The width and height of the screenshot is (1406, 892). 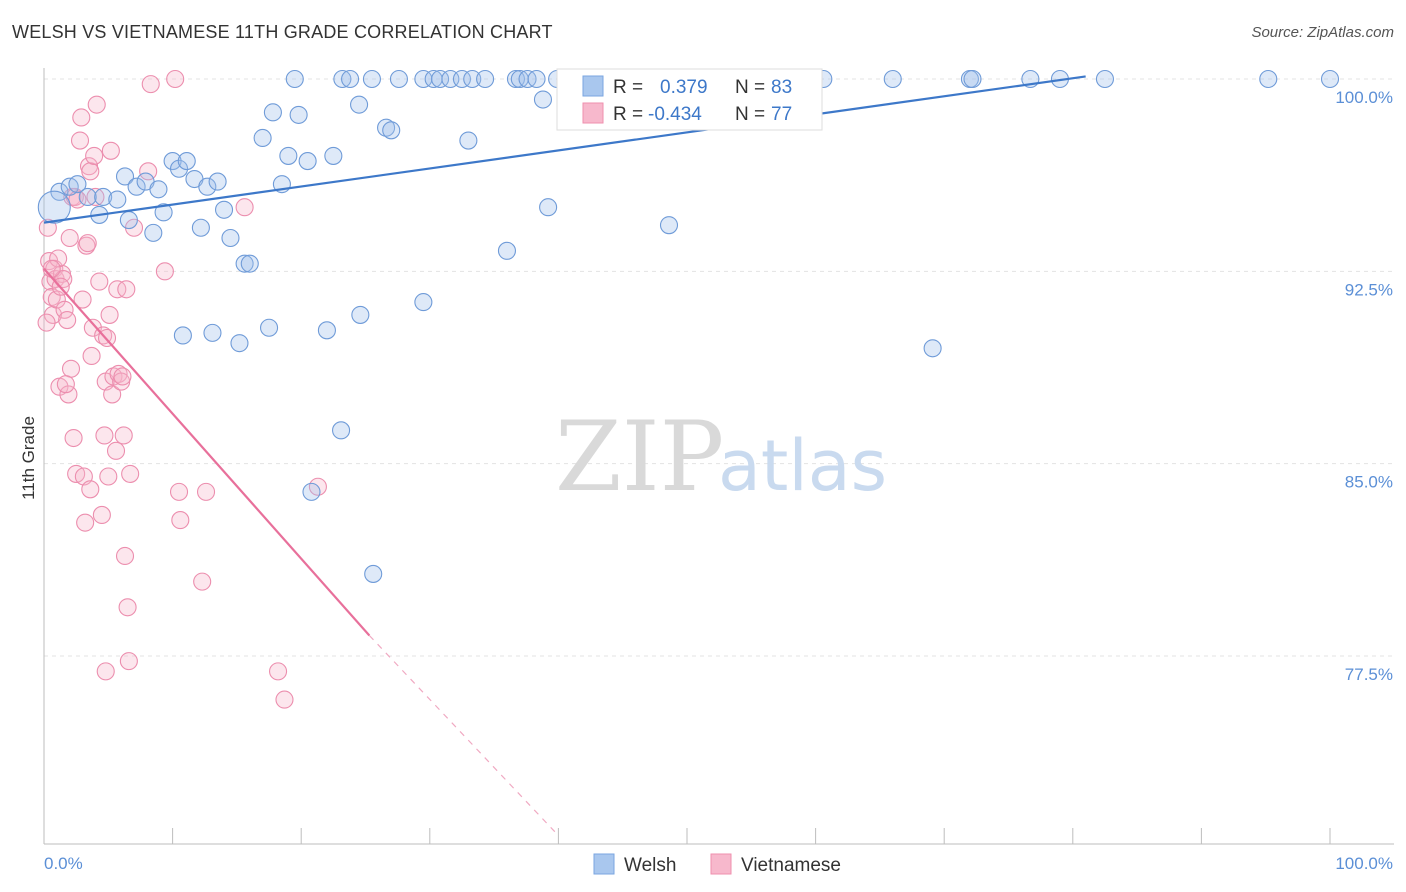 I want to click on y-tick-label: 77.5%, so click(x=1369, y=674).